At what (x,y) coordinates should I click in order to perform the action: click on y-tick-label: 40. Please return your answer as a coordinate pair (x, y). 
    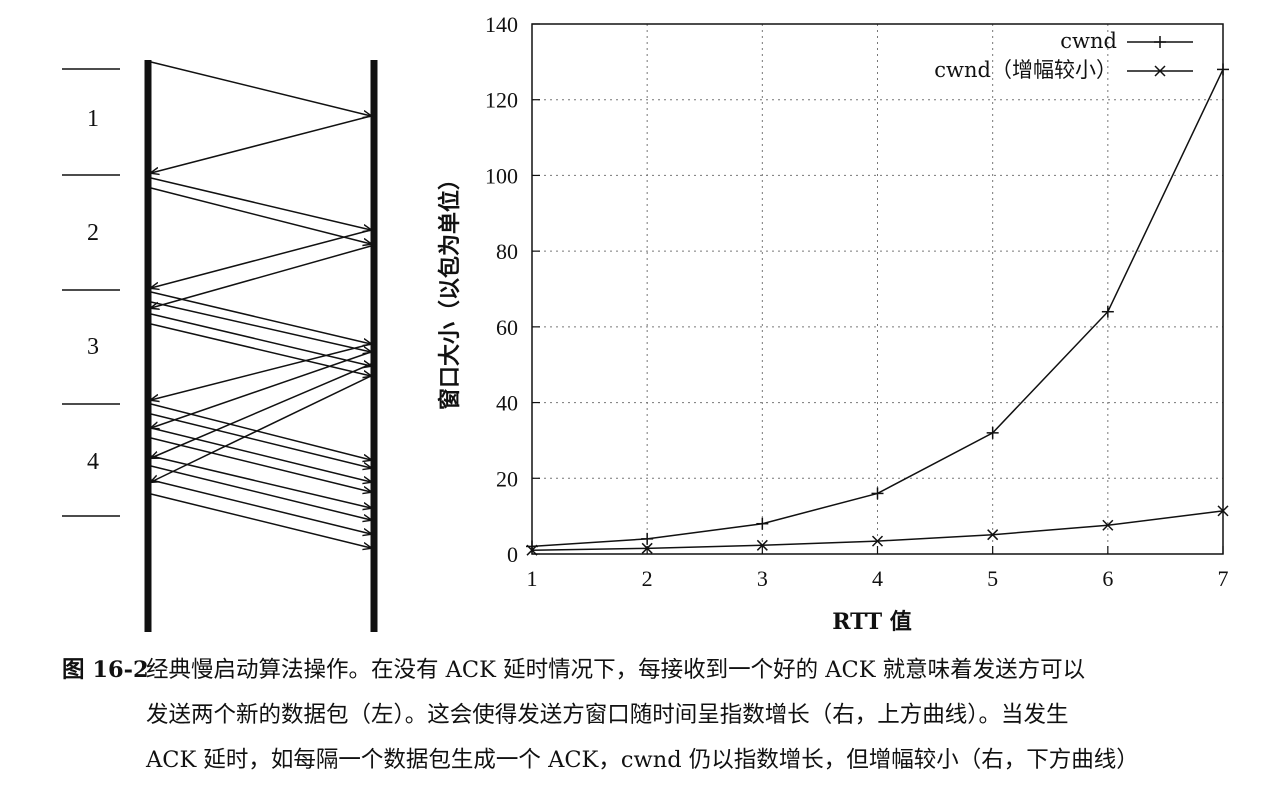
    Looking at the image, I should click on (507, 403).